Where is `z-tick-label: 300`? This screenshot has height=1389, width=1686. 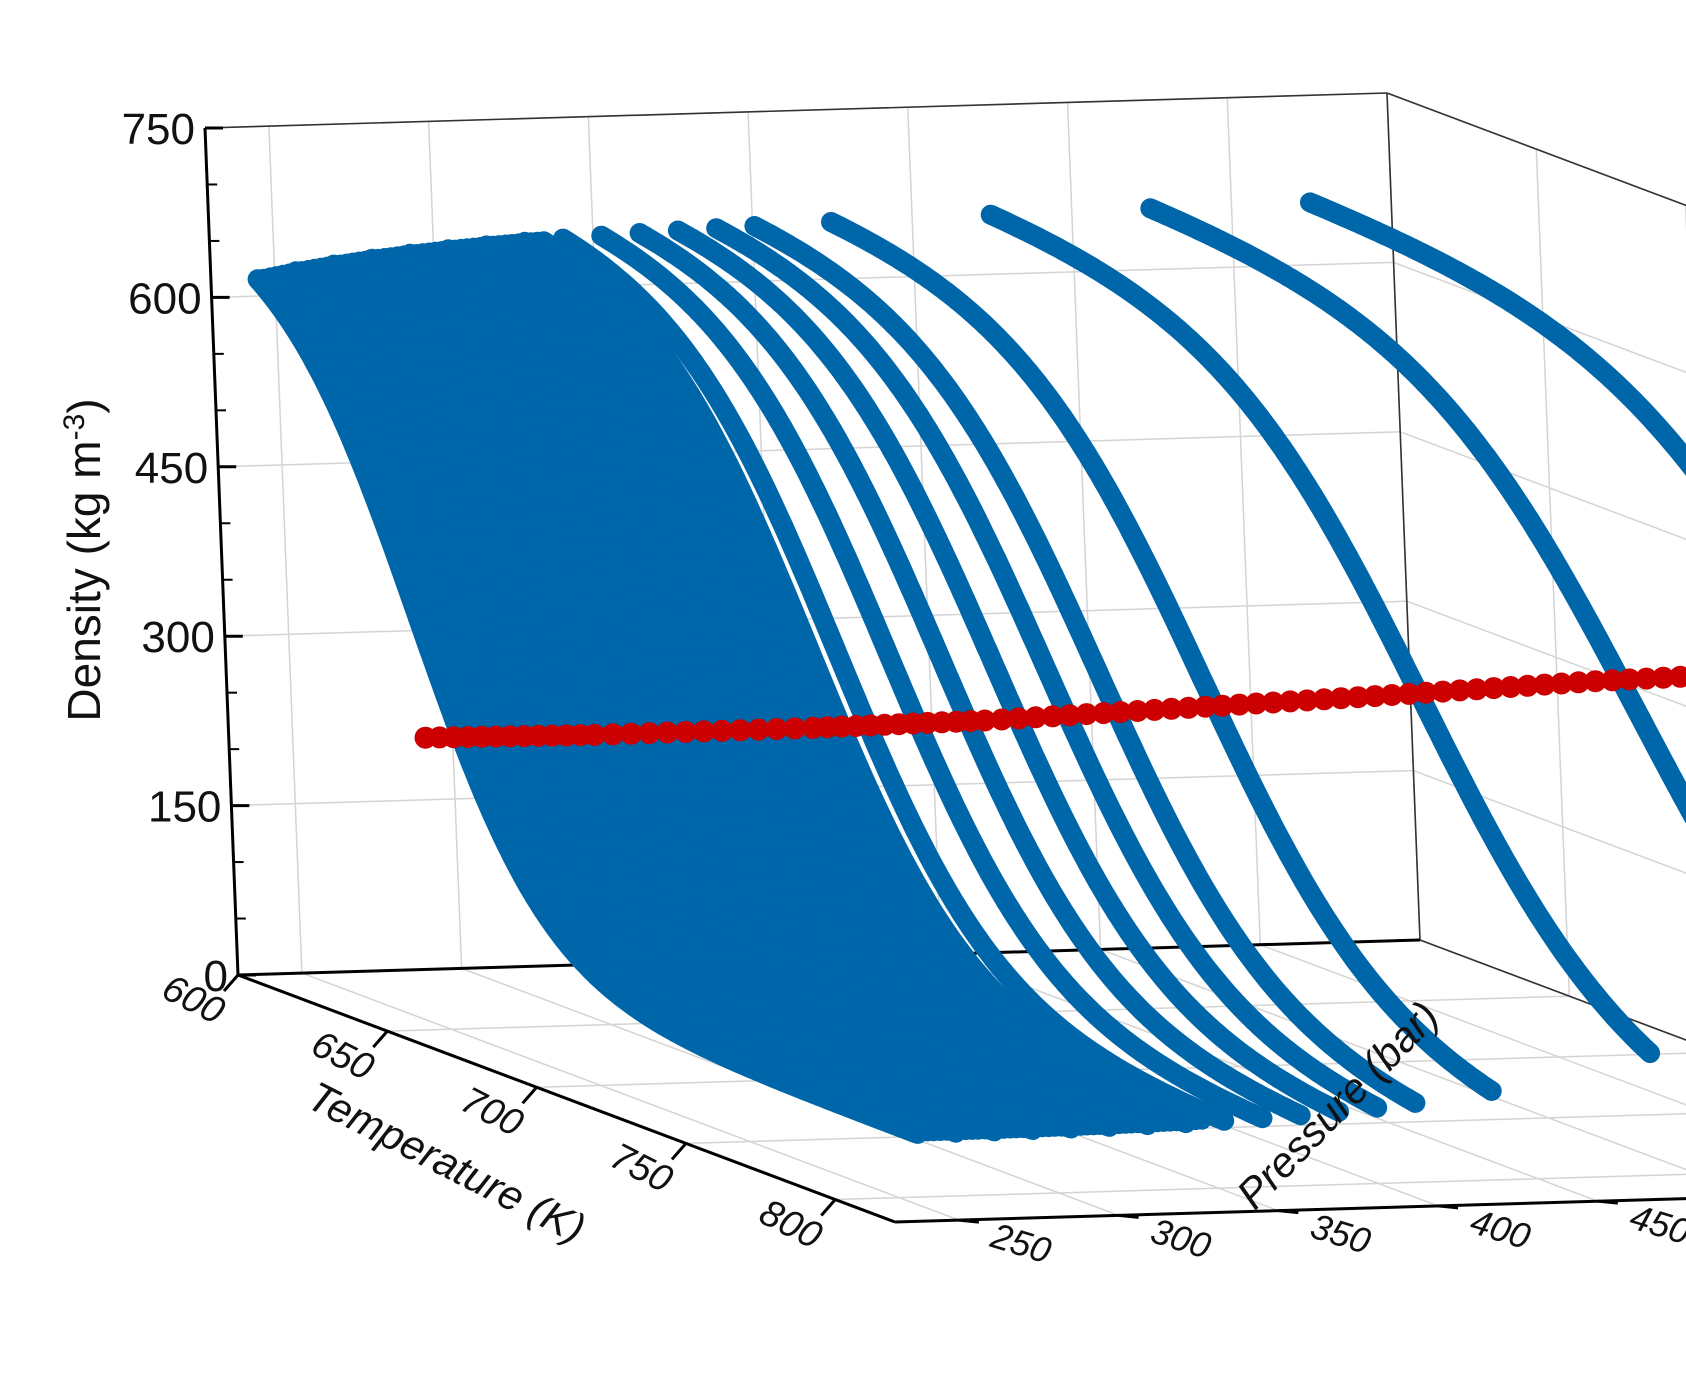
z-tick-label: 300 is located at coordinates (177, 637).